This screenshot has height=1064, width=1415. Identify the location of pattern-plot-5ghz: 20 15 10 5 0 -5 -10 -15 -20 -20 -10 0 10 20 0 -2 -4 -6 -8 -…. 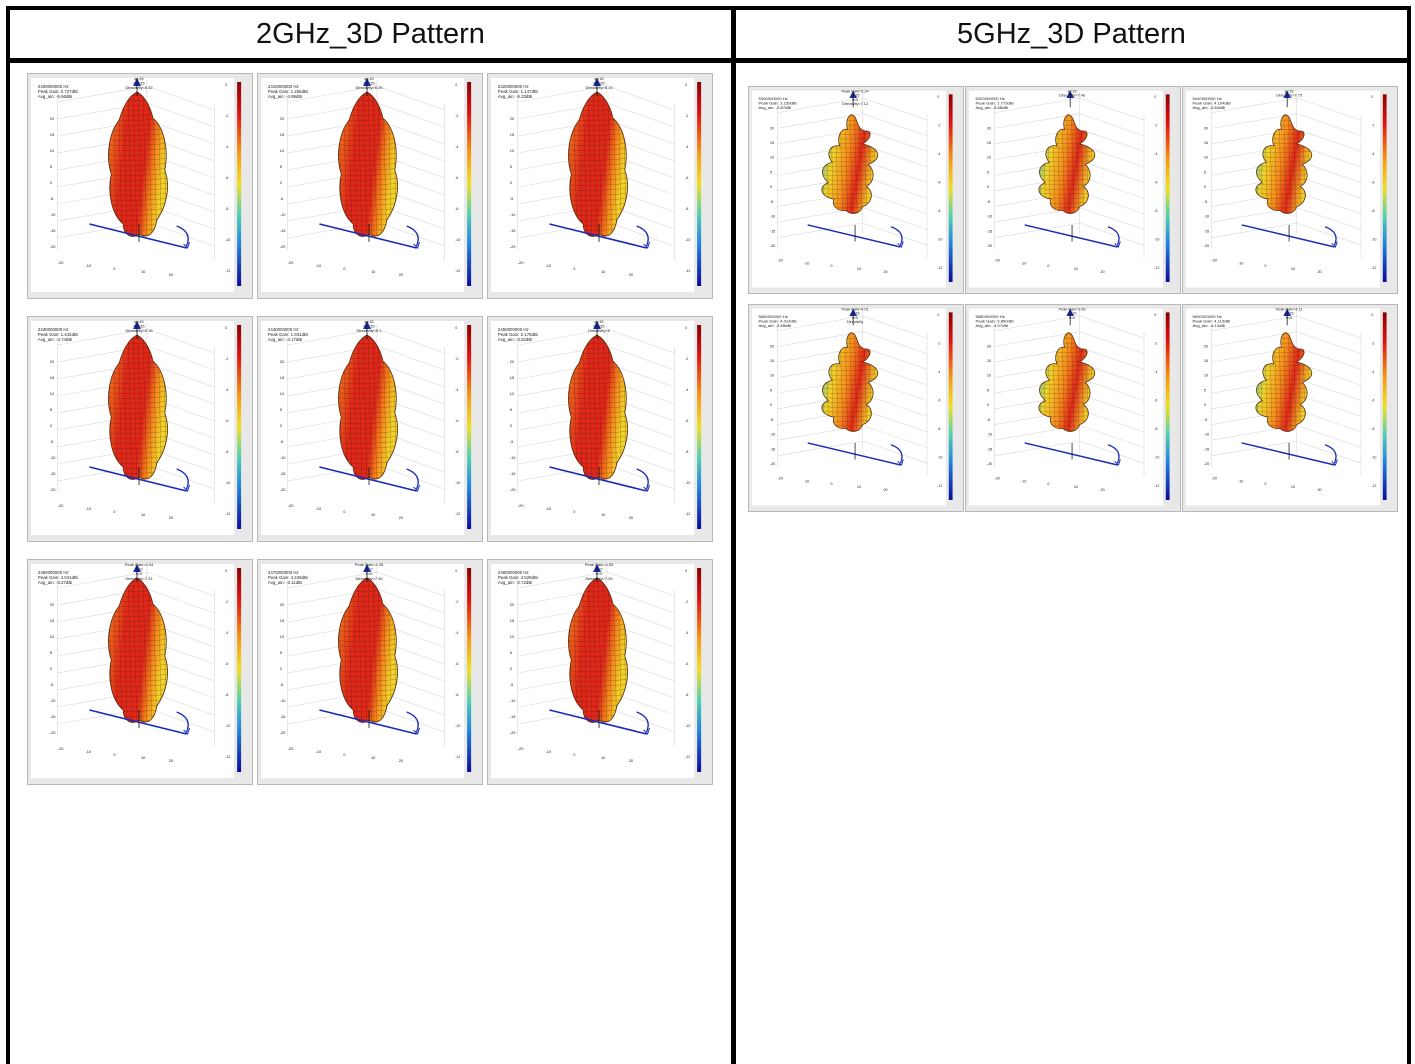
(856, 408).